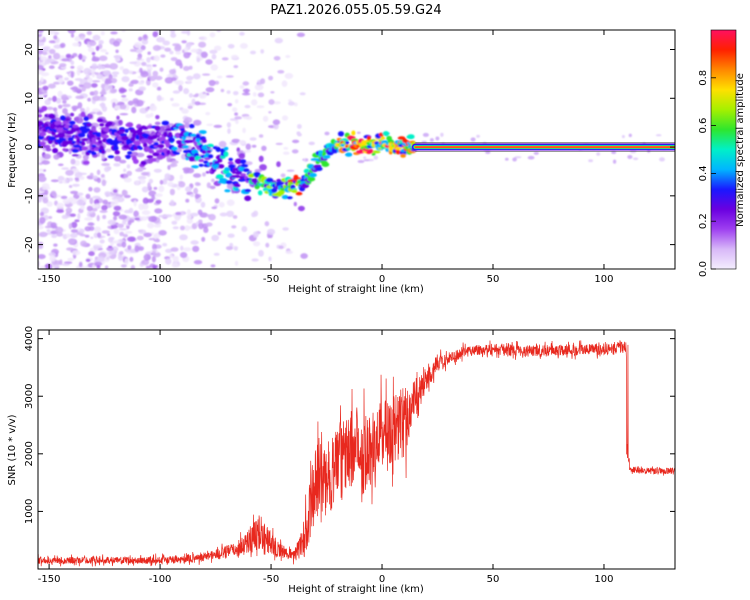 This screenshot has width=750, height=600. I want to click on spectrogram-y-tick-label: -20, so click(29, 244).